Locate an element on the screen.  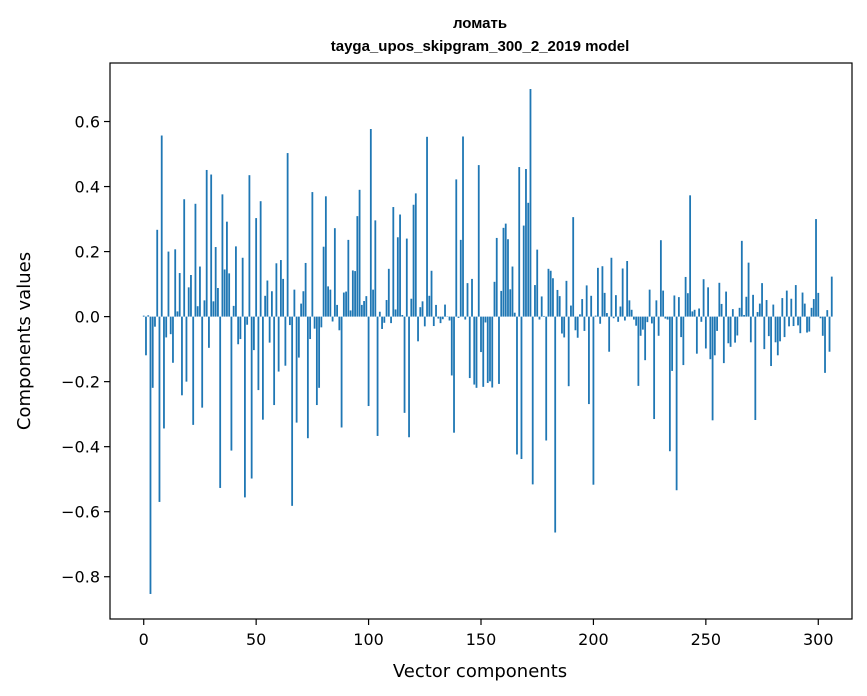
x-tick-label: 250 is located at coordinates (706, 639).